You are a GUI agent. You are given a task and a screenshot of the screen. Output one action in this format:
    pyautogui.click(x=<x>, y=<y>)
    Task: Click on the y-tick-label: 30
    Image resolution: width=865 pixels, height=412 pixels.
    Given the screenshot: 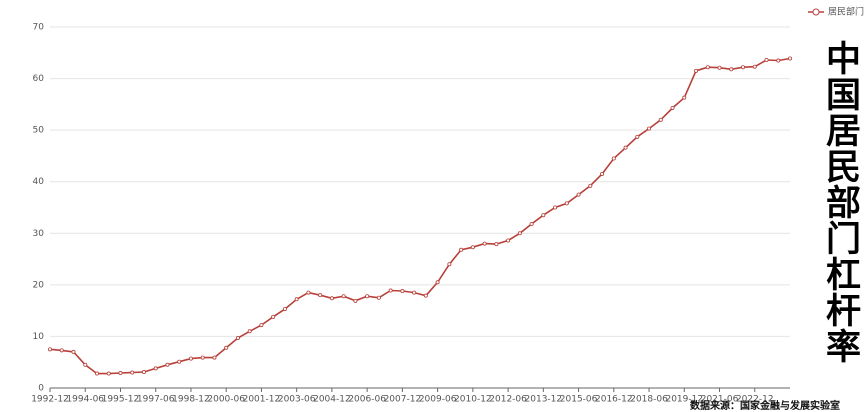 What is the action you would take?
    pyautogui.click(x=39, y=234)
    